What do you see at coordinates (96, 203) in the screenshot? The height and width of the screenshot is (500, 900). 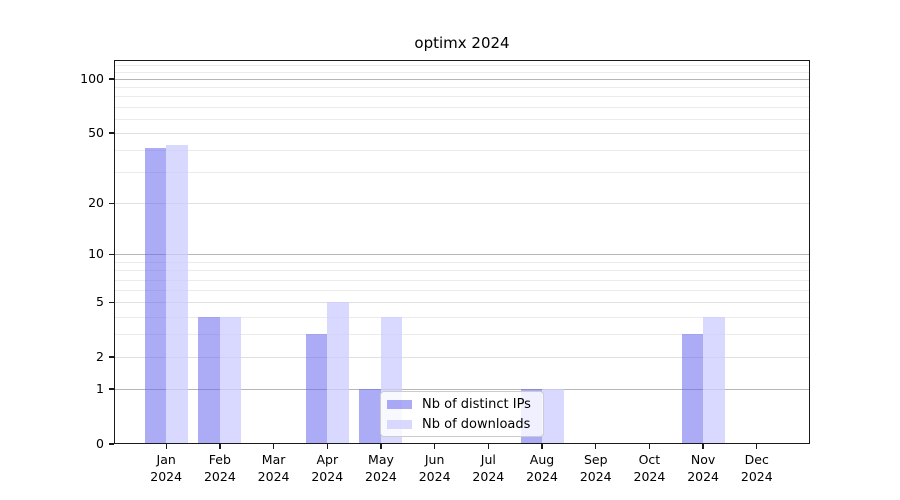 I see `y-tick-label: 20` at bounding box center [96, 203].